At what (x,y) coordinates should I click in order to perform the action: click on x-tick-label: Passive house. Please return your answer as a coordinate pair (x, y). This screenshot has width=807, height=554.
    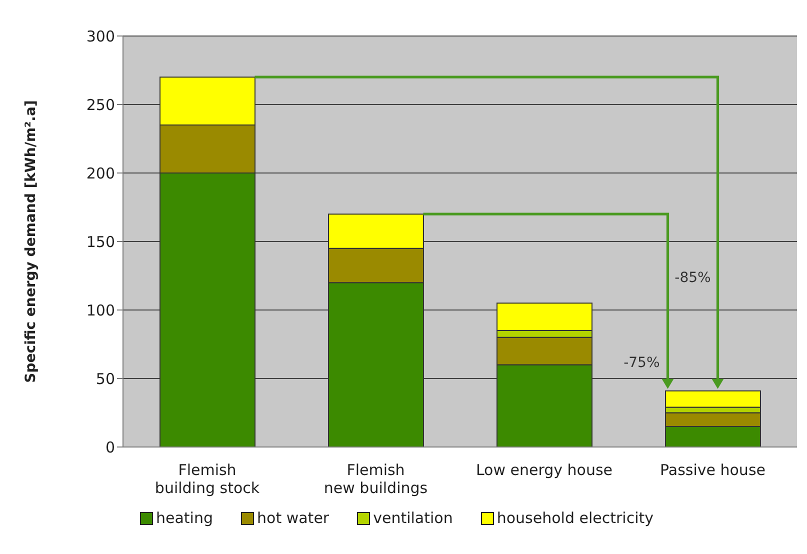
    Looking at the image, I should click on (713, 470).